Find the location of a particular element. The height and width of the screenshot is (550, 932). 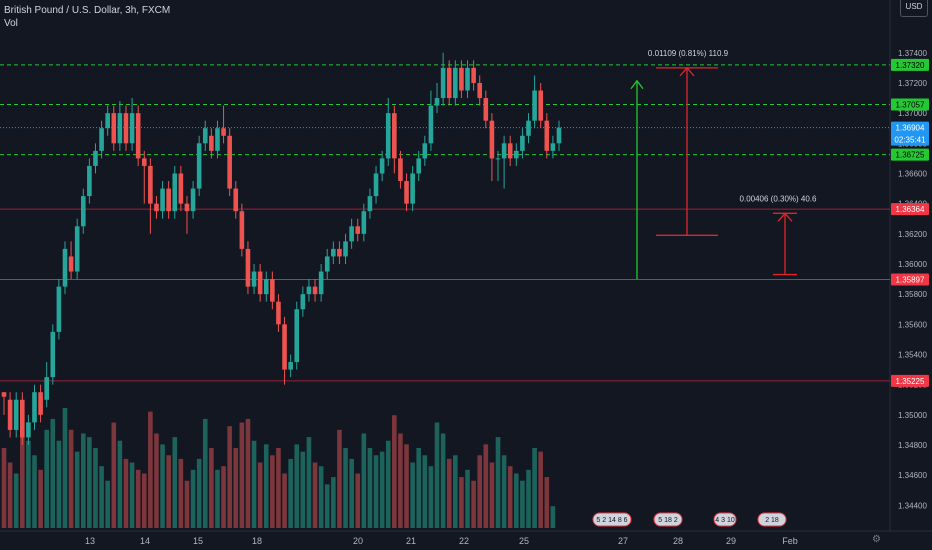

symbol-title: British Pound / U.S. Dollar, 3h, FXCM is located at coordinates (87, 10).